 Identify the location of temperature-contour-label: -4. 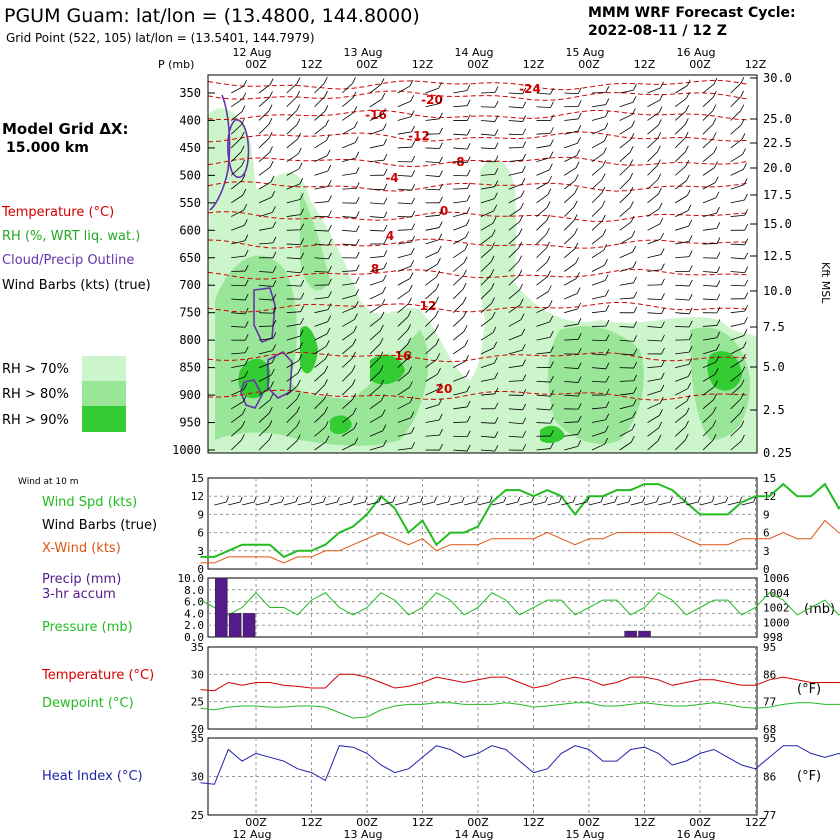
(391, 178).